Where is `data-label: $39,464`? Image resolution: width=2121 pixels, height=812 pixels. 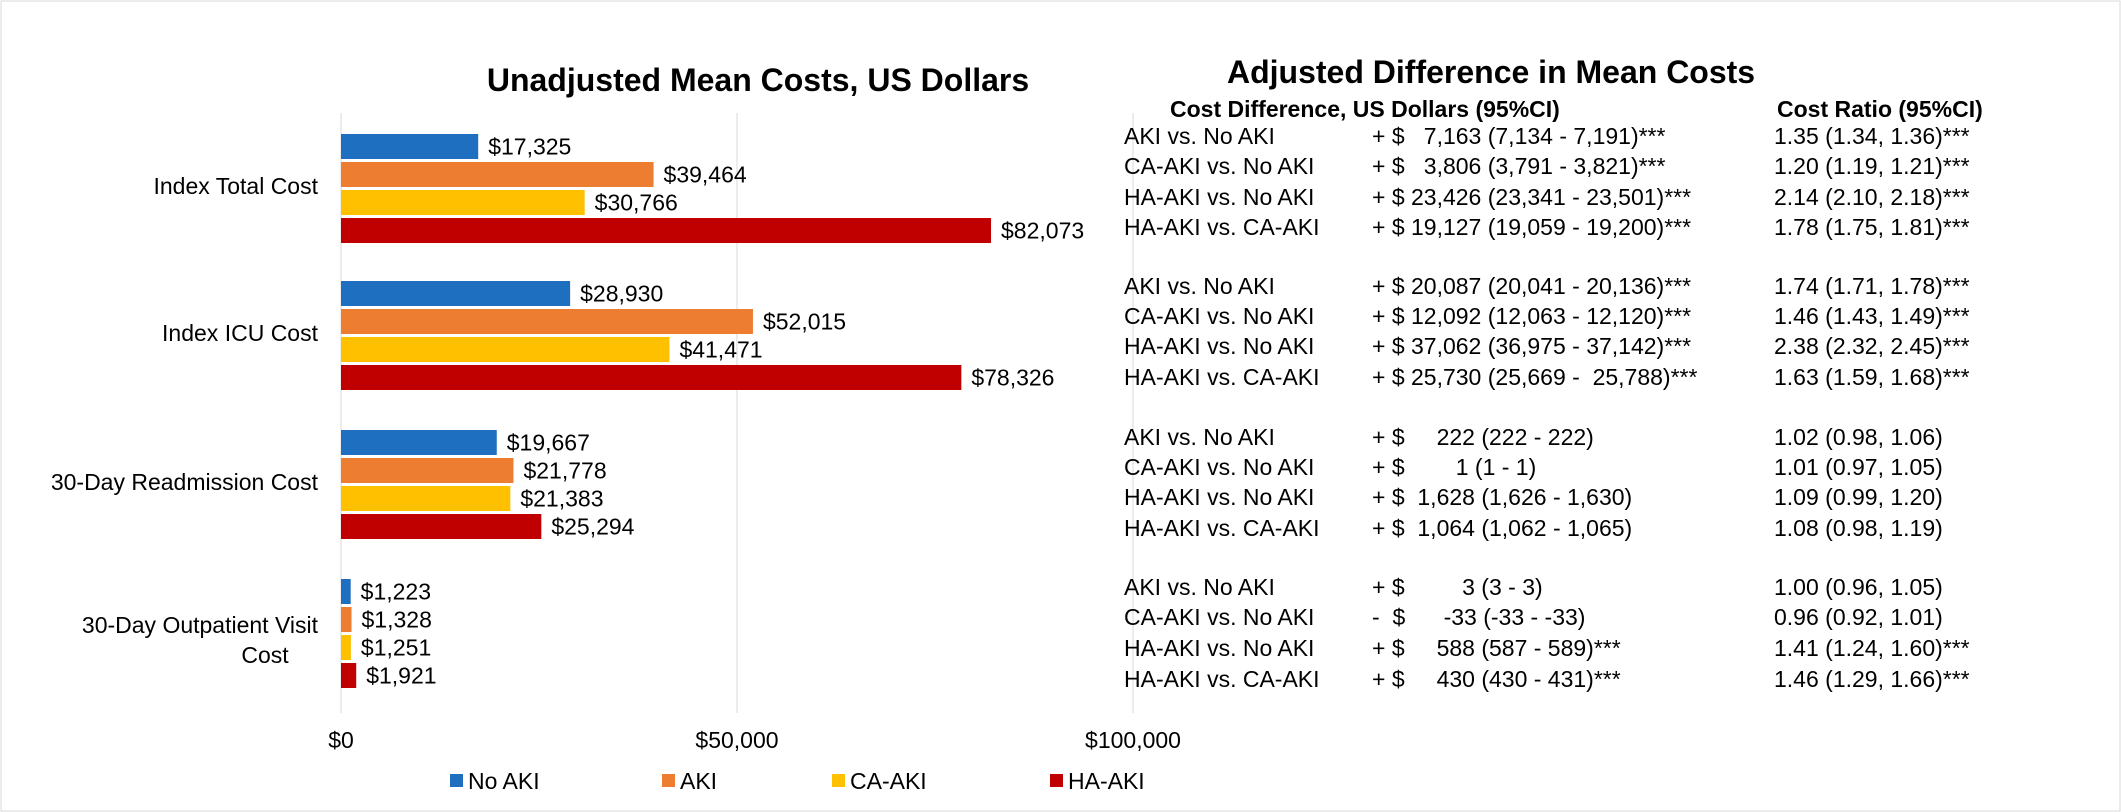
data-label: $39,464 is located at coordinates (705, 175).